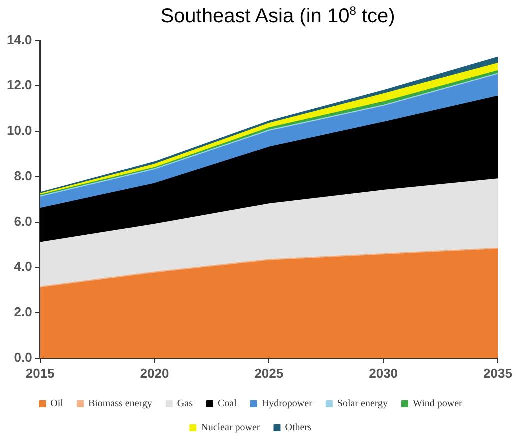 The height and width of the screenshot is (445, 516). Describe the element at coordinates (19, 40) in the screenshot. I see `y-tick-label: 14.0` at that location.